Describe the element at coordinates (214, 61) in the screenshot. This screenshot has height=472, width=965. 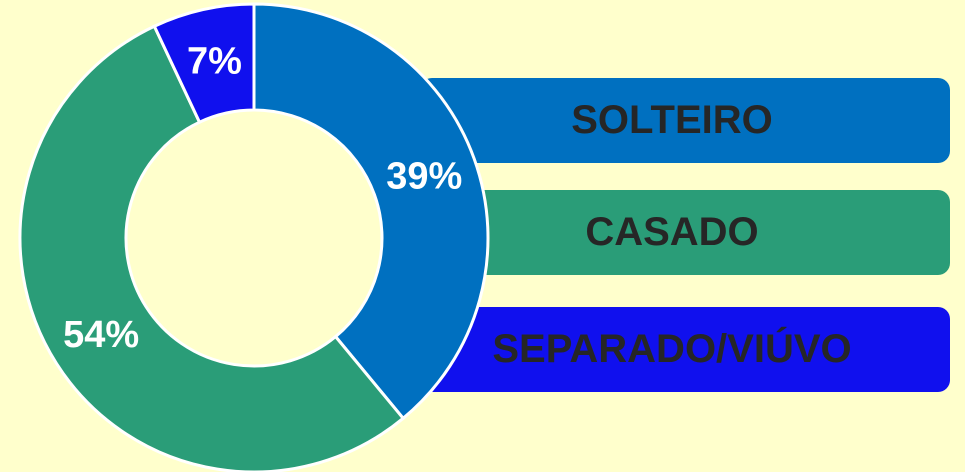
I see `data-label: 7%` at that location.